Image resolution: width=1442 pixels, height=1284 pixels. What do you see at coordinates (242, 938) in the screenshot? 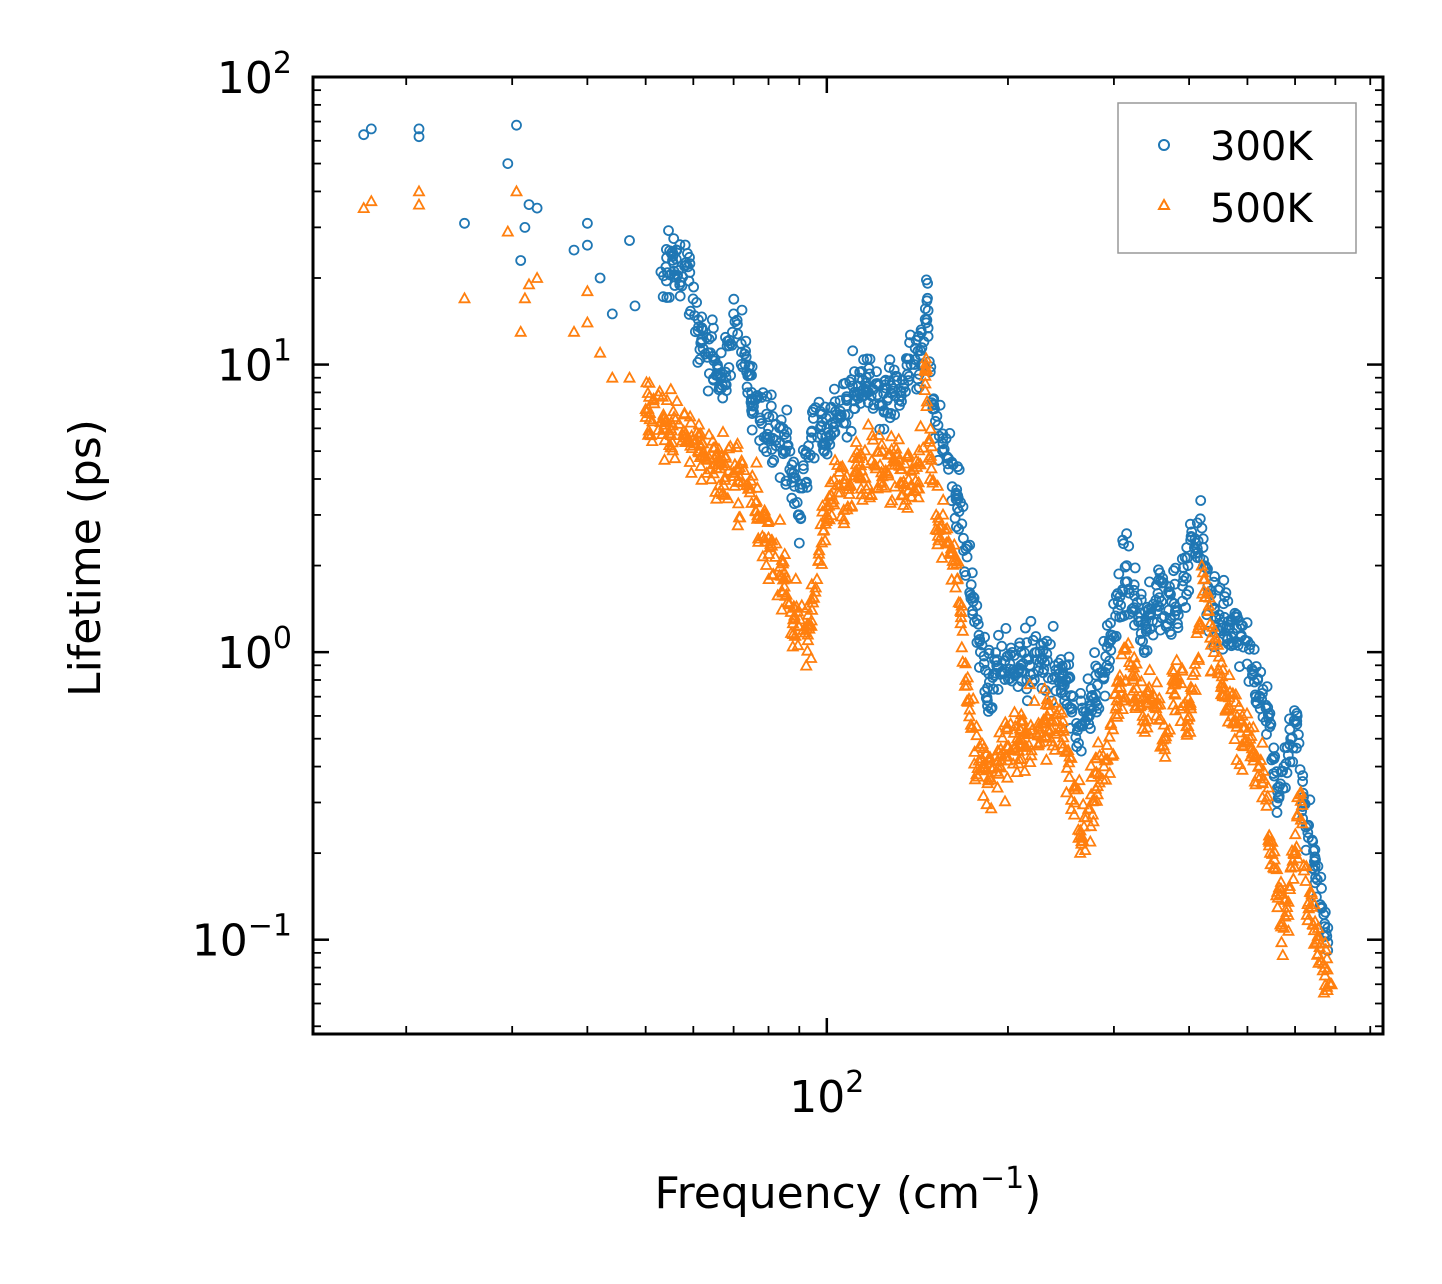
I see `y-tick-label: 10⁻¹` at bounding box center [242, 938].